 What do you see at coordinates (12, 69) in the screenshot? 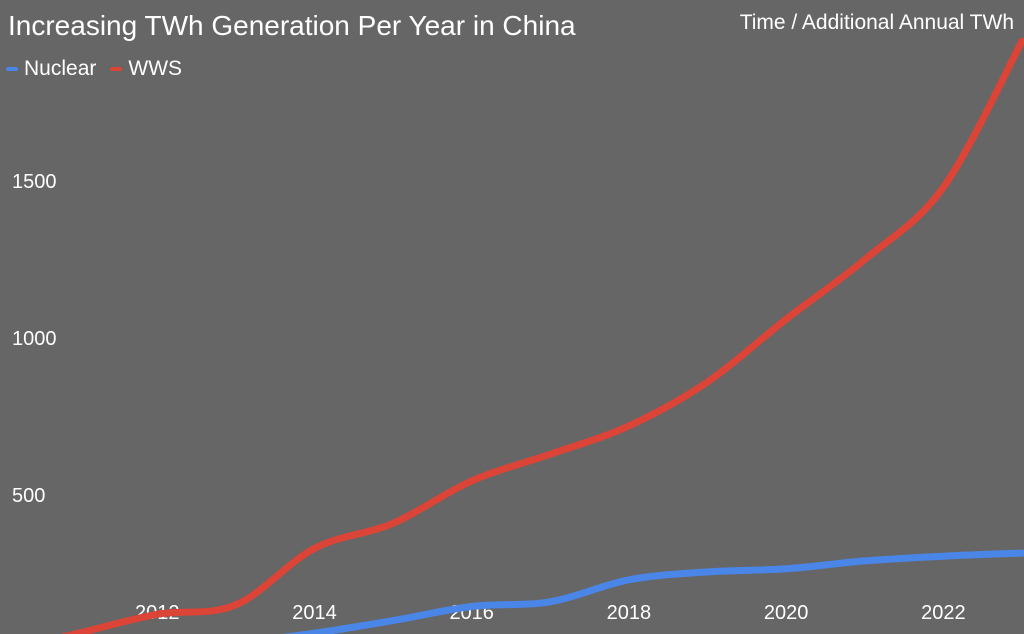
I see `legend-swatch-nuclear` at bounding box center [12, 69].